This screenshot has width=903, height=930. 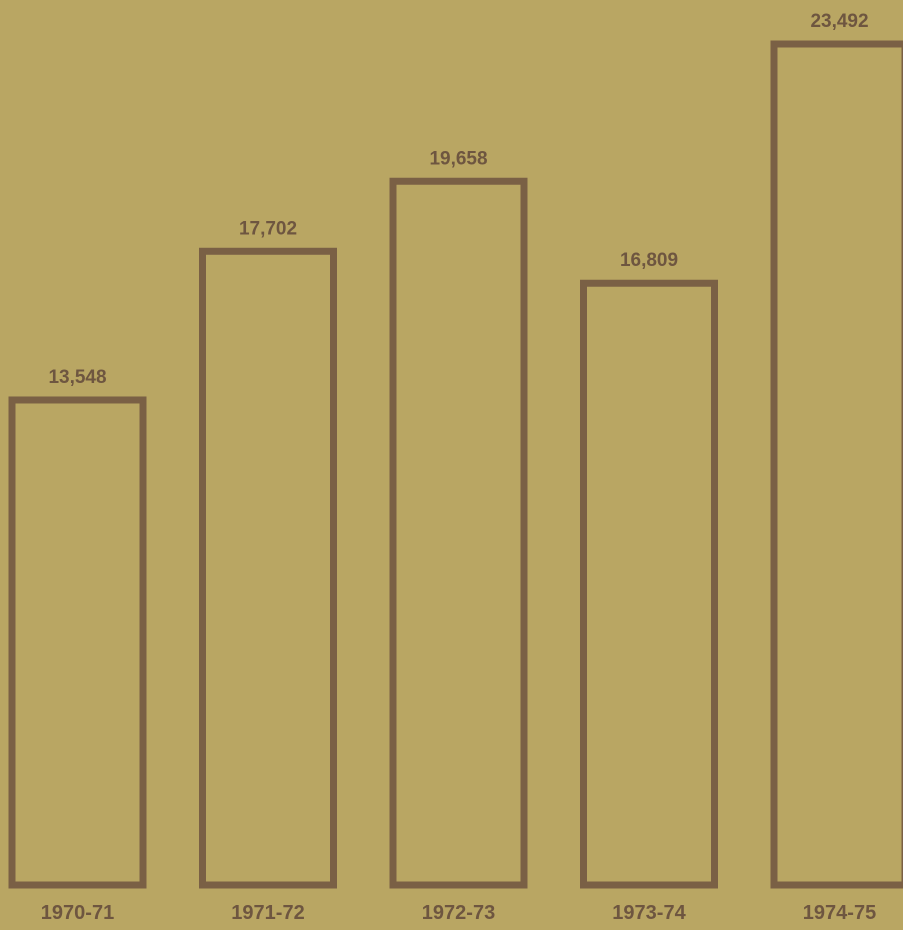 I want to click on category-labels-group: 1970-71 1971-72 1972-73 1973-74 1974-75, so click(x=458, y=913).